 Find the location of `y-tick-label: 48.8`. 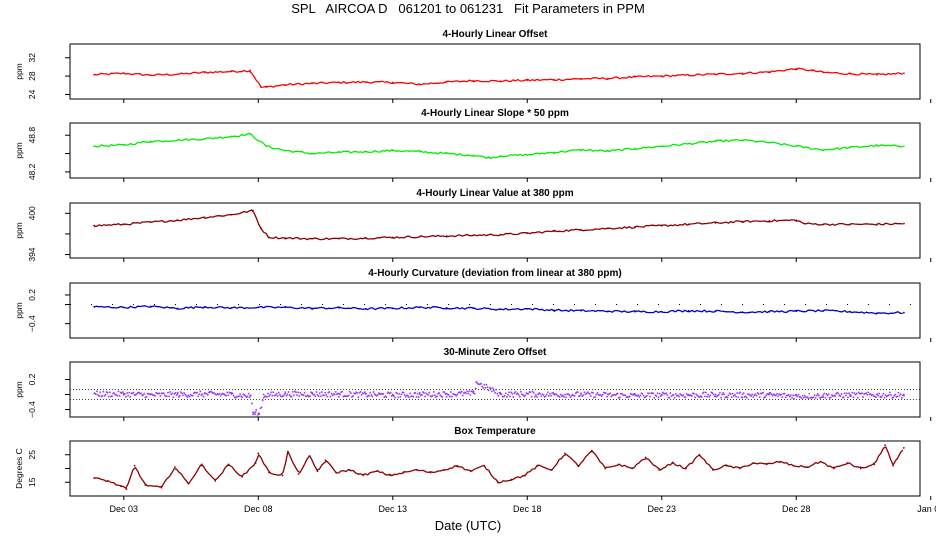

y-tick-label: 48.8 is located at coordinates (32, 135).